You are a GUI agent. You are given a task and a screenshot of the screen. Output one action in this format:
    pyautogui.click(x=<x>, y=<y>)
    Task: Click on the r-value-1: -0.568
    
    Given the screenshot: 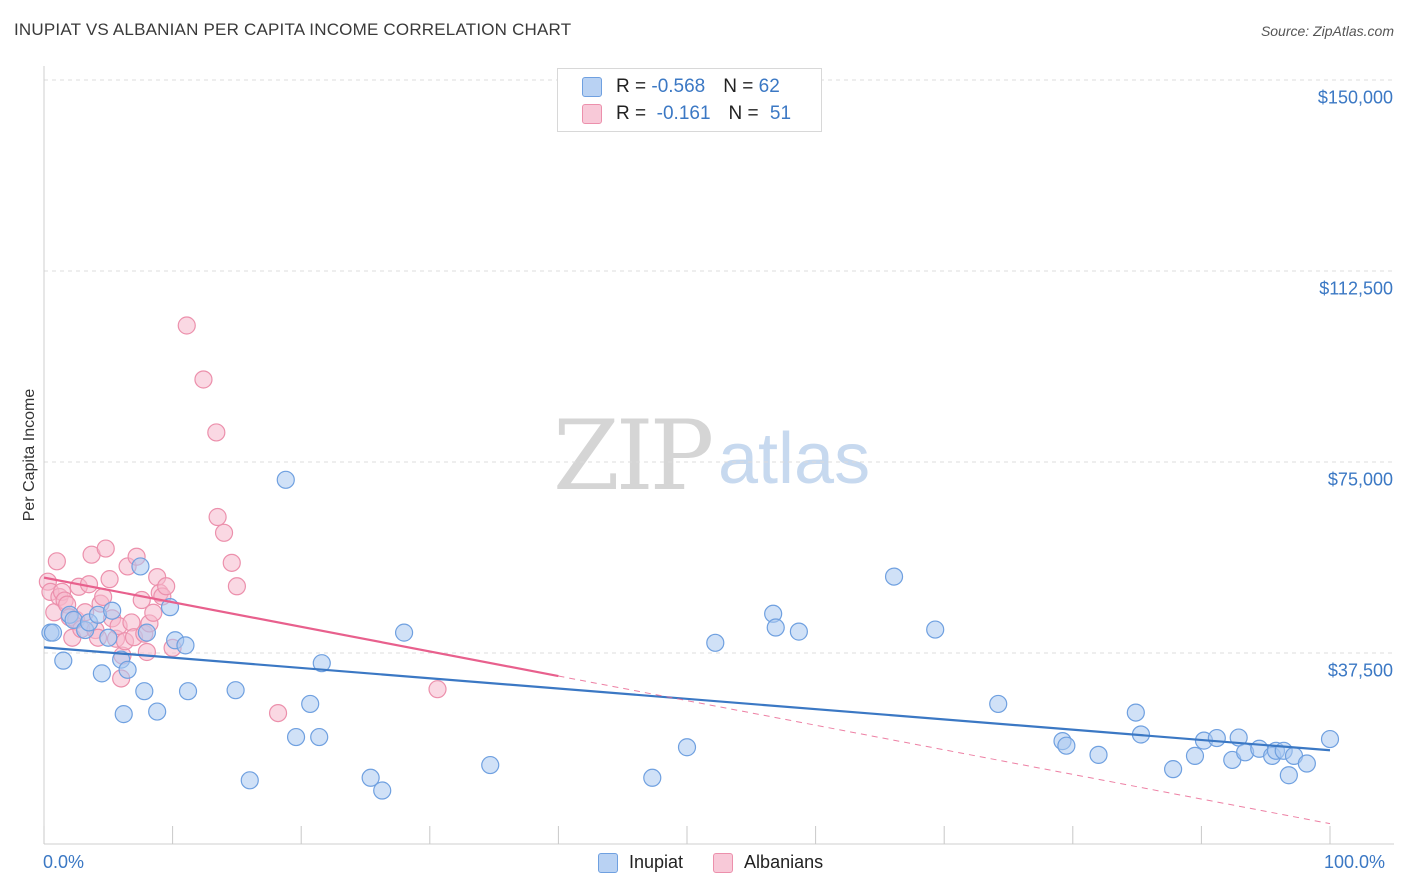 What is the action you would take?
    pyautogui.click(x=678, y=86)
    